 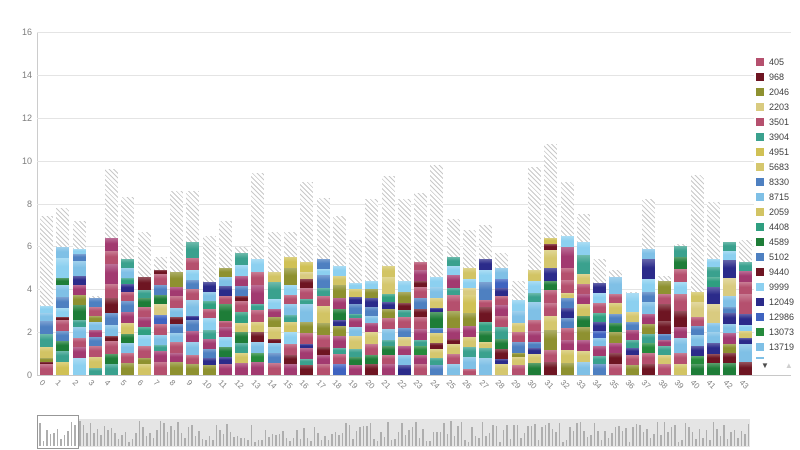 What do you see at coordinates (765, 365) in the screenshot?
I see `legend-scroll-down-icon: ▼` at bounding box center [765, 365].